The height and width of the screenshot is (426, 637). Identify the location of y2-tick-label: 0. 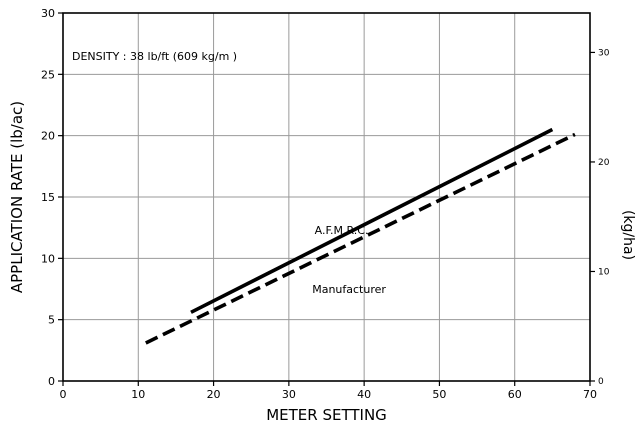
(601, 382).